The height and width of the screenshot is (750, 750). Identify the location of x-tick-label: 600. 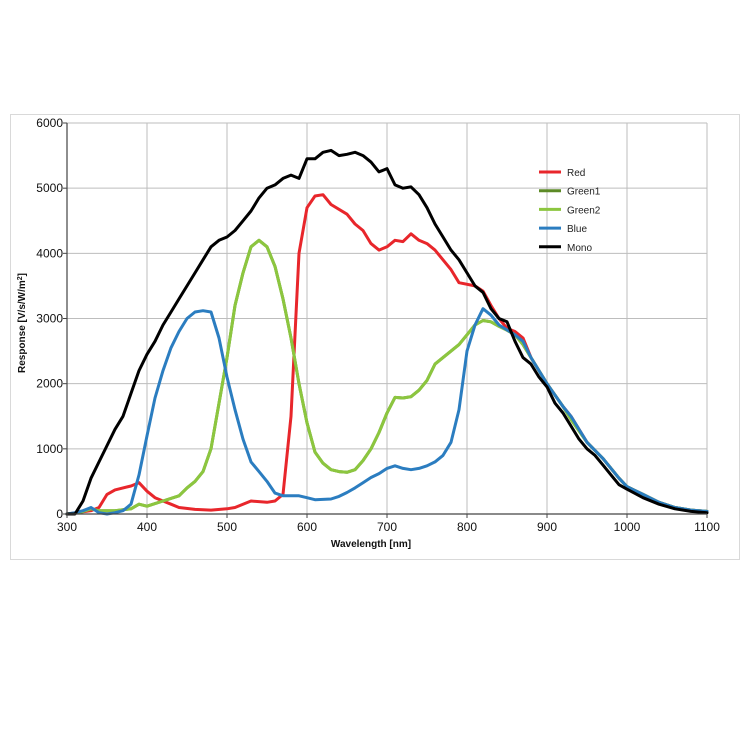
(307, 527).